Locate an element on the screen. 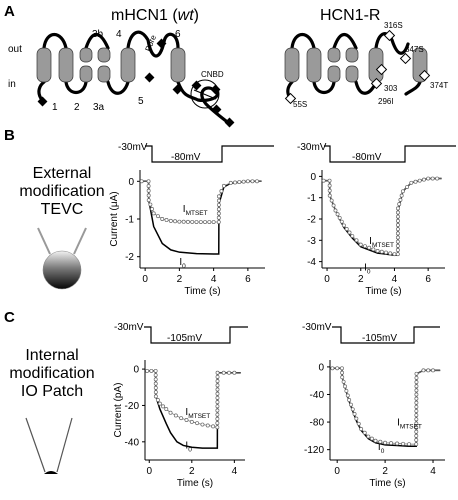 This screenshot has height=500, width=458. cnbd-slash is located at coordinates (205, 94).